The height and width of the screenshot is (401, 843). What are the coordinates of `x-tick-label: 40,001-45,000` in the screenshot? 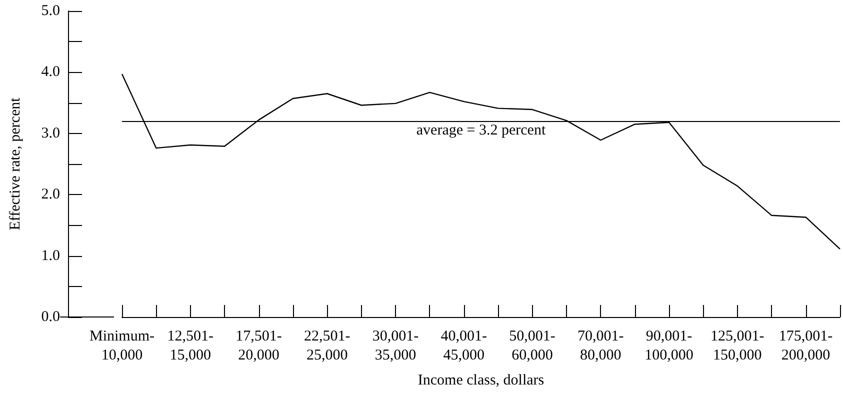 It's located at (464, 346).